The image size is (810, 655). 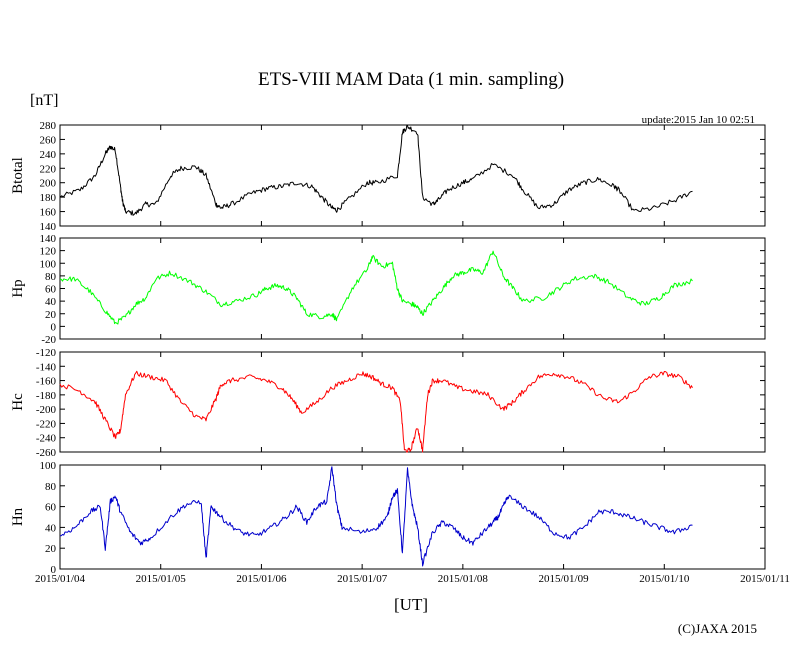 What do you see at coordinates (564, 579) in the screenshot?
I see `x-tick-label: 2015/01/09` at bounding box center [564, 579].